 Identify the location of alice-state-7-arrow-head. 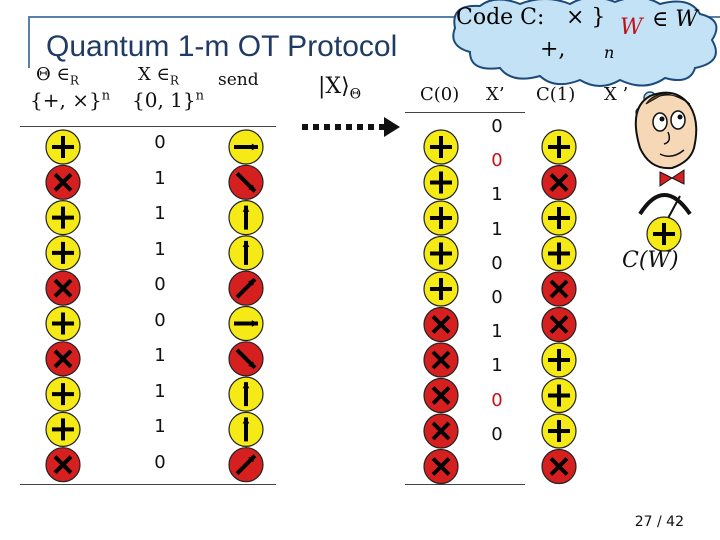
(246, 385).